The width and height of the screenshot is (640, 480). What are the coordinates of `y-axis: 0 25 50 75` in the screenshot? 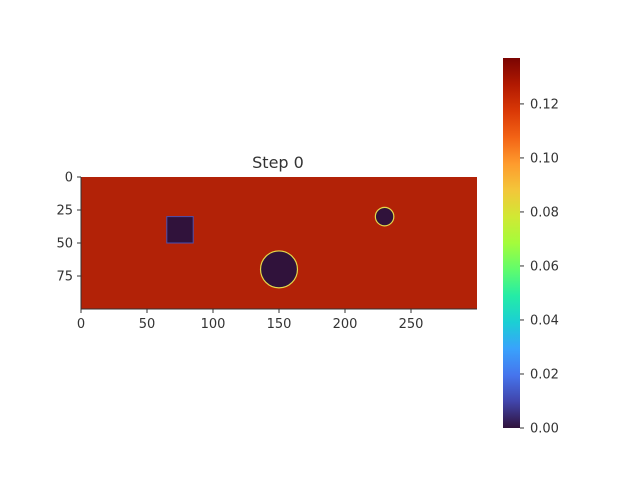 It's located at (69, 240).